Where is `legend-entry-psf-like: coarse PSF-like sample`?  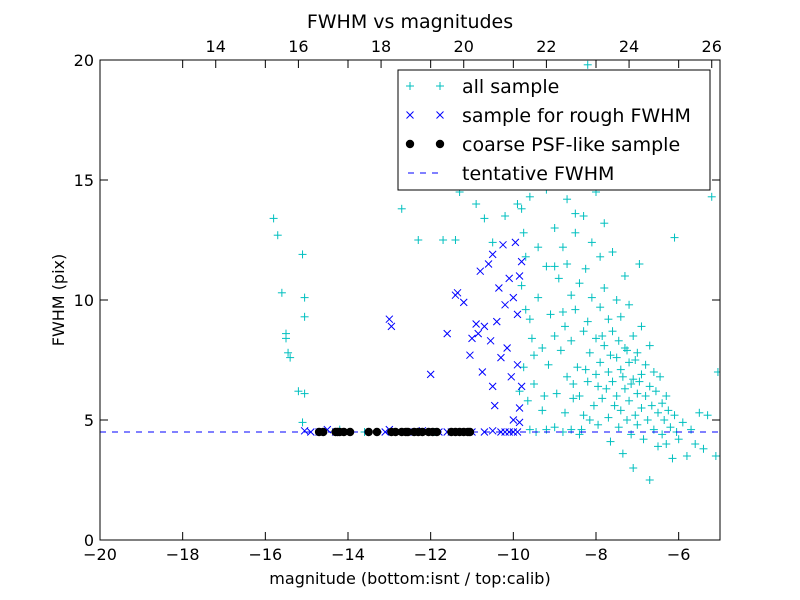
legend-entry-psf-like: coarse PSF-like sample is located at coordinates (542, 145).